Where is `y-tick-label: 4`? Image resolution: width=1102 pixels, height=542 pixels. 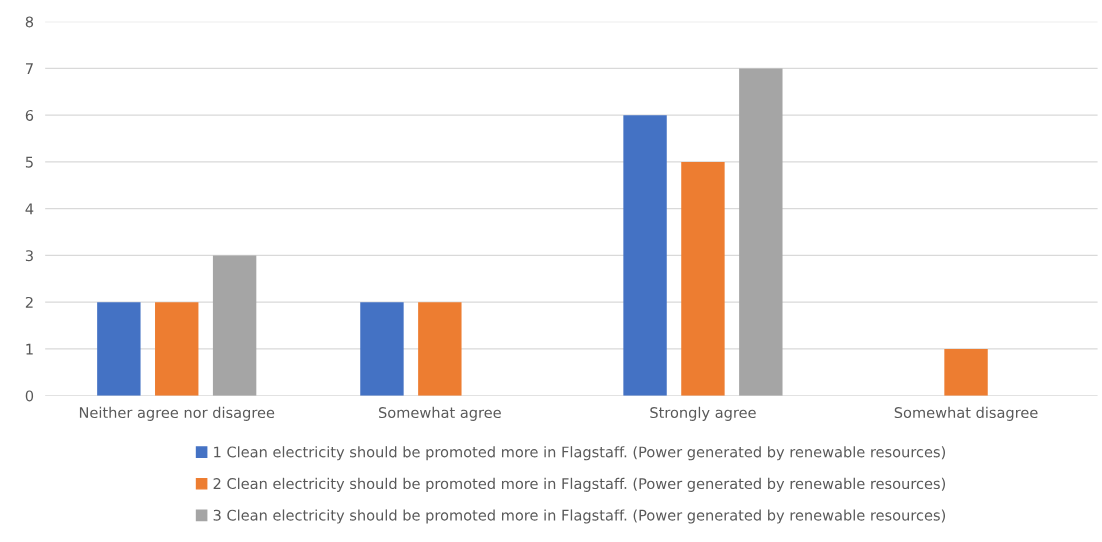 y-tick-label: 4 is located at coordinates (29, 209).